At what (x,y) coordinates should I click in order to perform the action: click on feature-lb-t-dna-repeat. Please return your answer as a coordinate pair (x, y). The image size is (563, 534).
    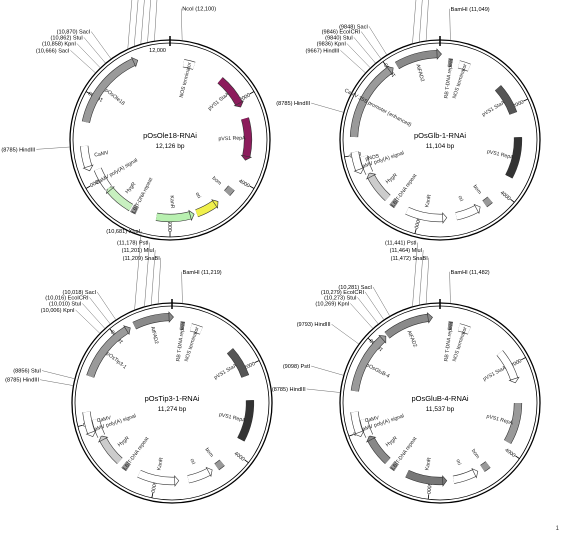
    Looking at the image, I should click on (126, 466).